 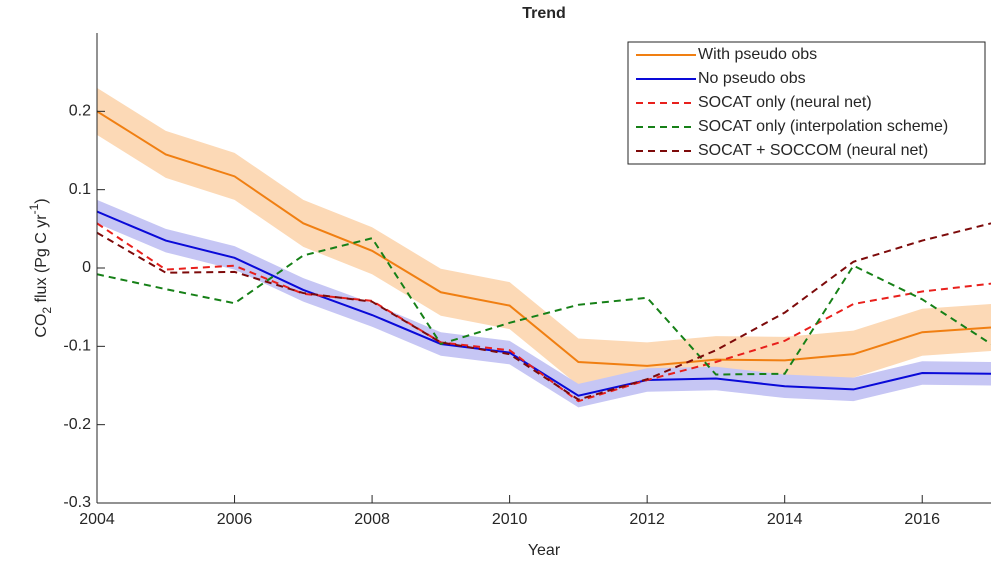 What do you see at coordinates (823, 126) in the screenshot?
I see `legend-label: SOCAT only (interpolation scheme)` at bounding box center [823, 126].